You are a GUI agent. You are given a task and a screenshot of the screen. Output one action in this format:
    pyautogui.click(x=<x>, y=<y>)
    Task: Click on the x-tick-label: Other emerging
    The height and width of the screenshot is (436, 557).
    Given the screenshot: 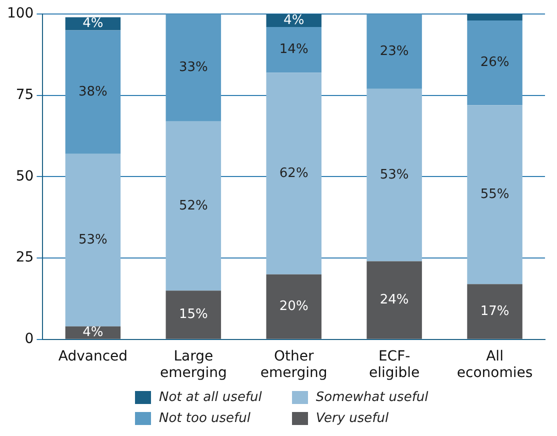 What is the action you would take?
    pyautogui.click(x=294, y=365)
    